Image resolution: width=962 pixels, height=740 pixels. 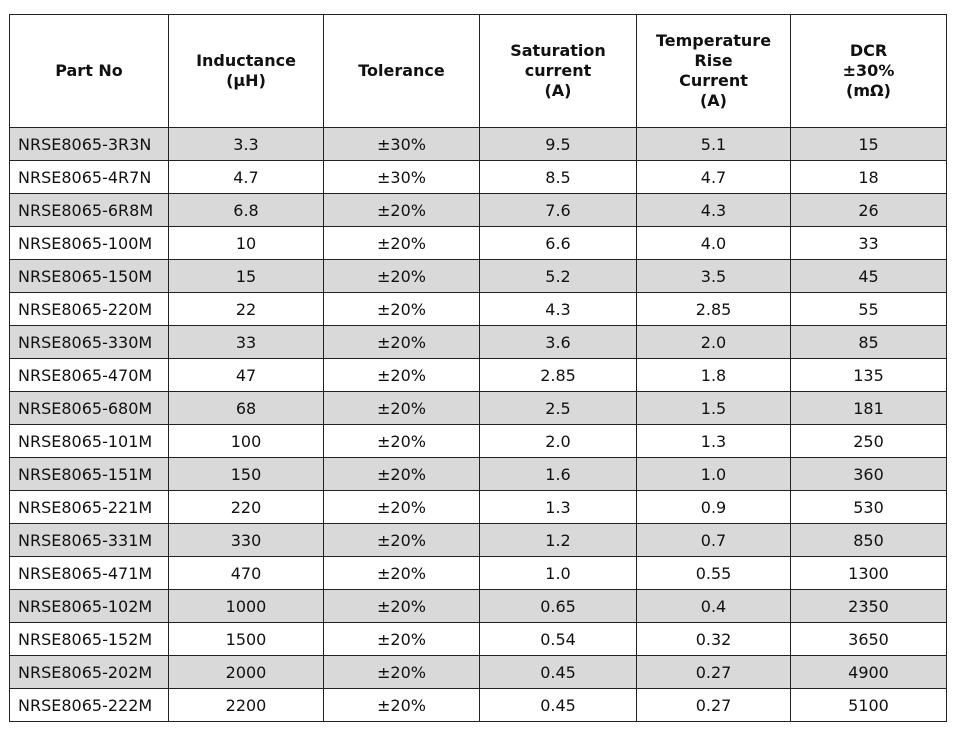 I want to click on table-cell: NRSE8065-150M, so click(x=89, y=276).